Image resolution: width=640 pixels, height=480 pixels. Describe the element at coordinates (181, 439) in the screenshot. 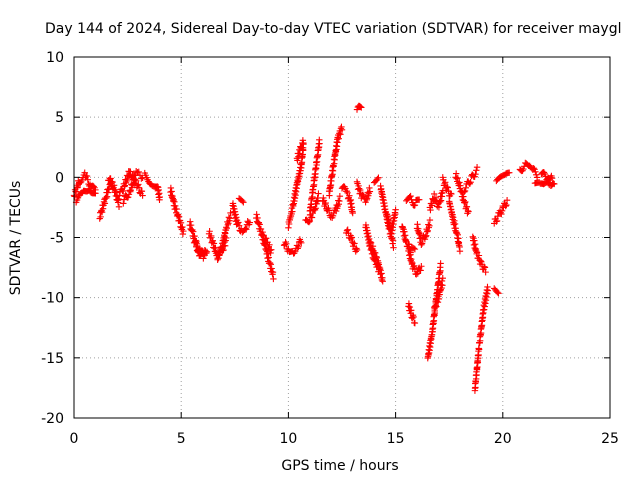

I see `x-tick-label: 5` at that location.